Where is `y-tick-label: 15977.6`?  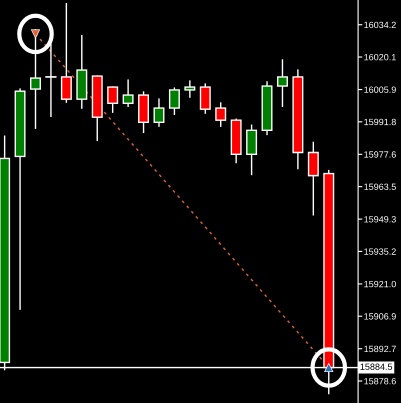 y-tick-label: 15977.6 is located at coordinates (380, 154).